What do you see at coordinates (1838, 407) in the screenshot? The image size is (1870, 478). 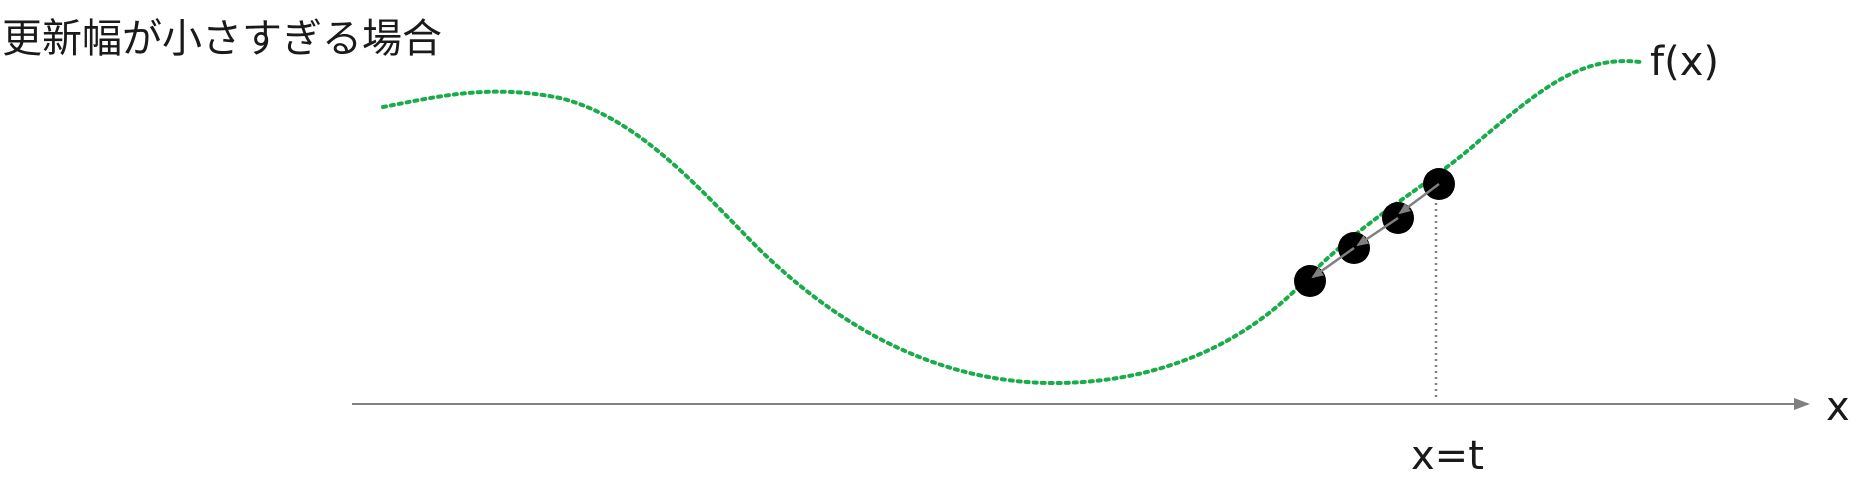 I see `axis-label: x` at bounding box center [1838, 407].